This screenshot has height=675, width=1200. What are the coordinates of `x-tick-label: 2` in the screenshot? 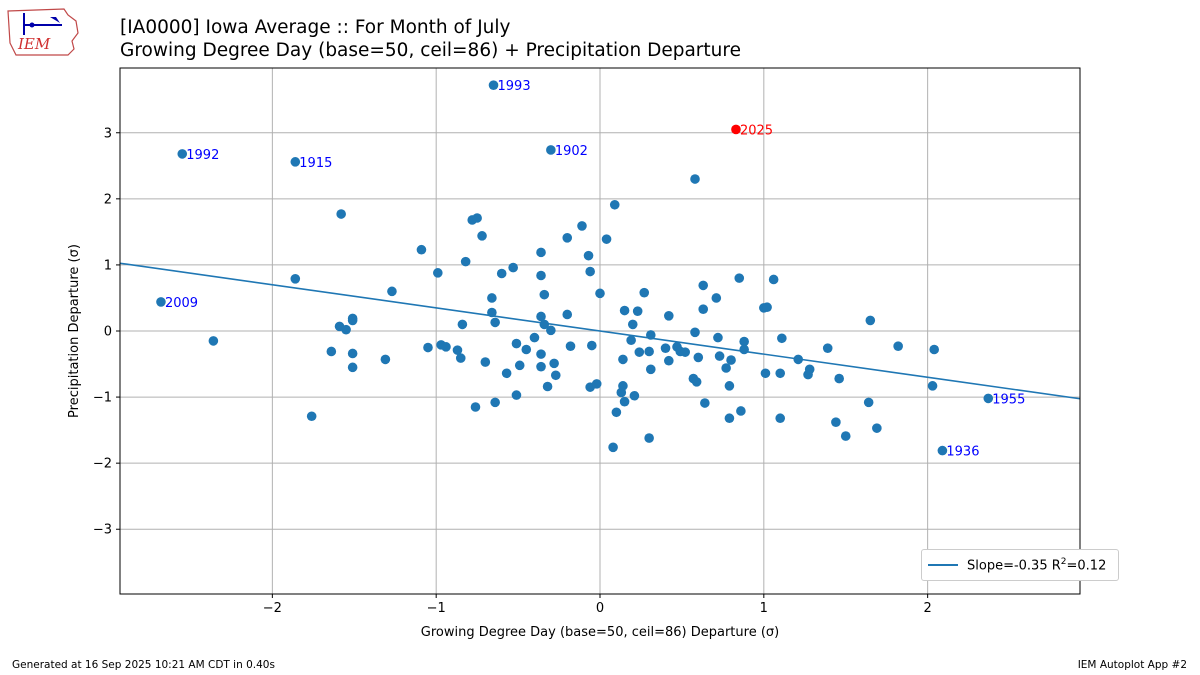 It's located at (928, 608).